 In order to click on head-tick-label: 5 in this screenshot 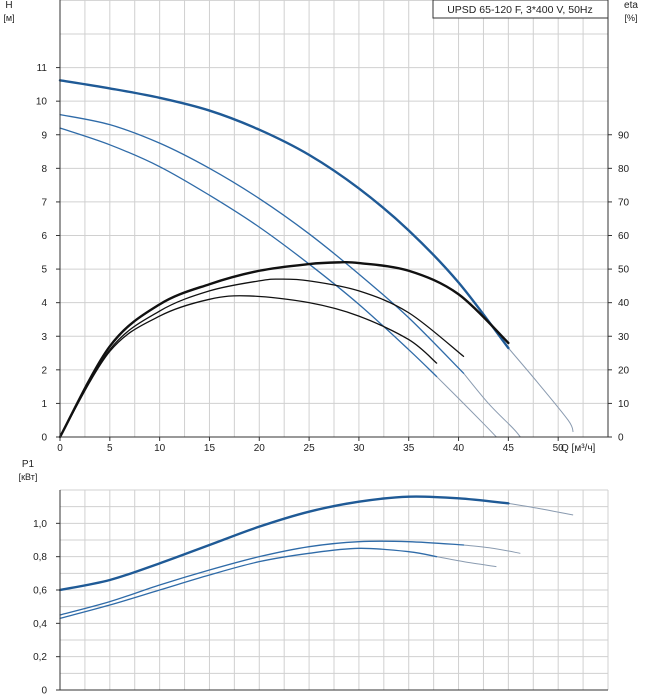, I will do `click(44, 270)`.